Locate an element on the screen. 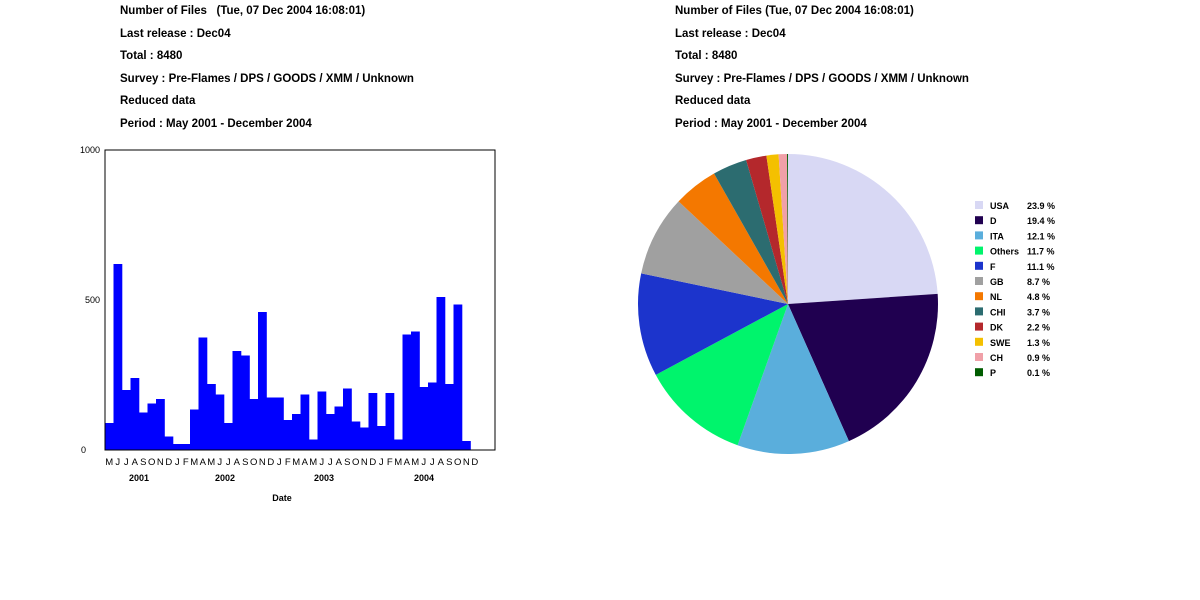  legend-label-others: Others is located at coordinates (1004, 252).